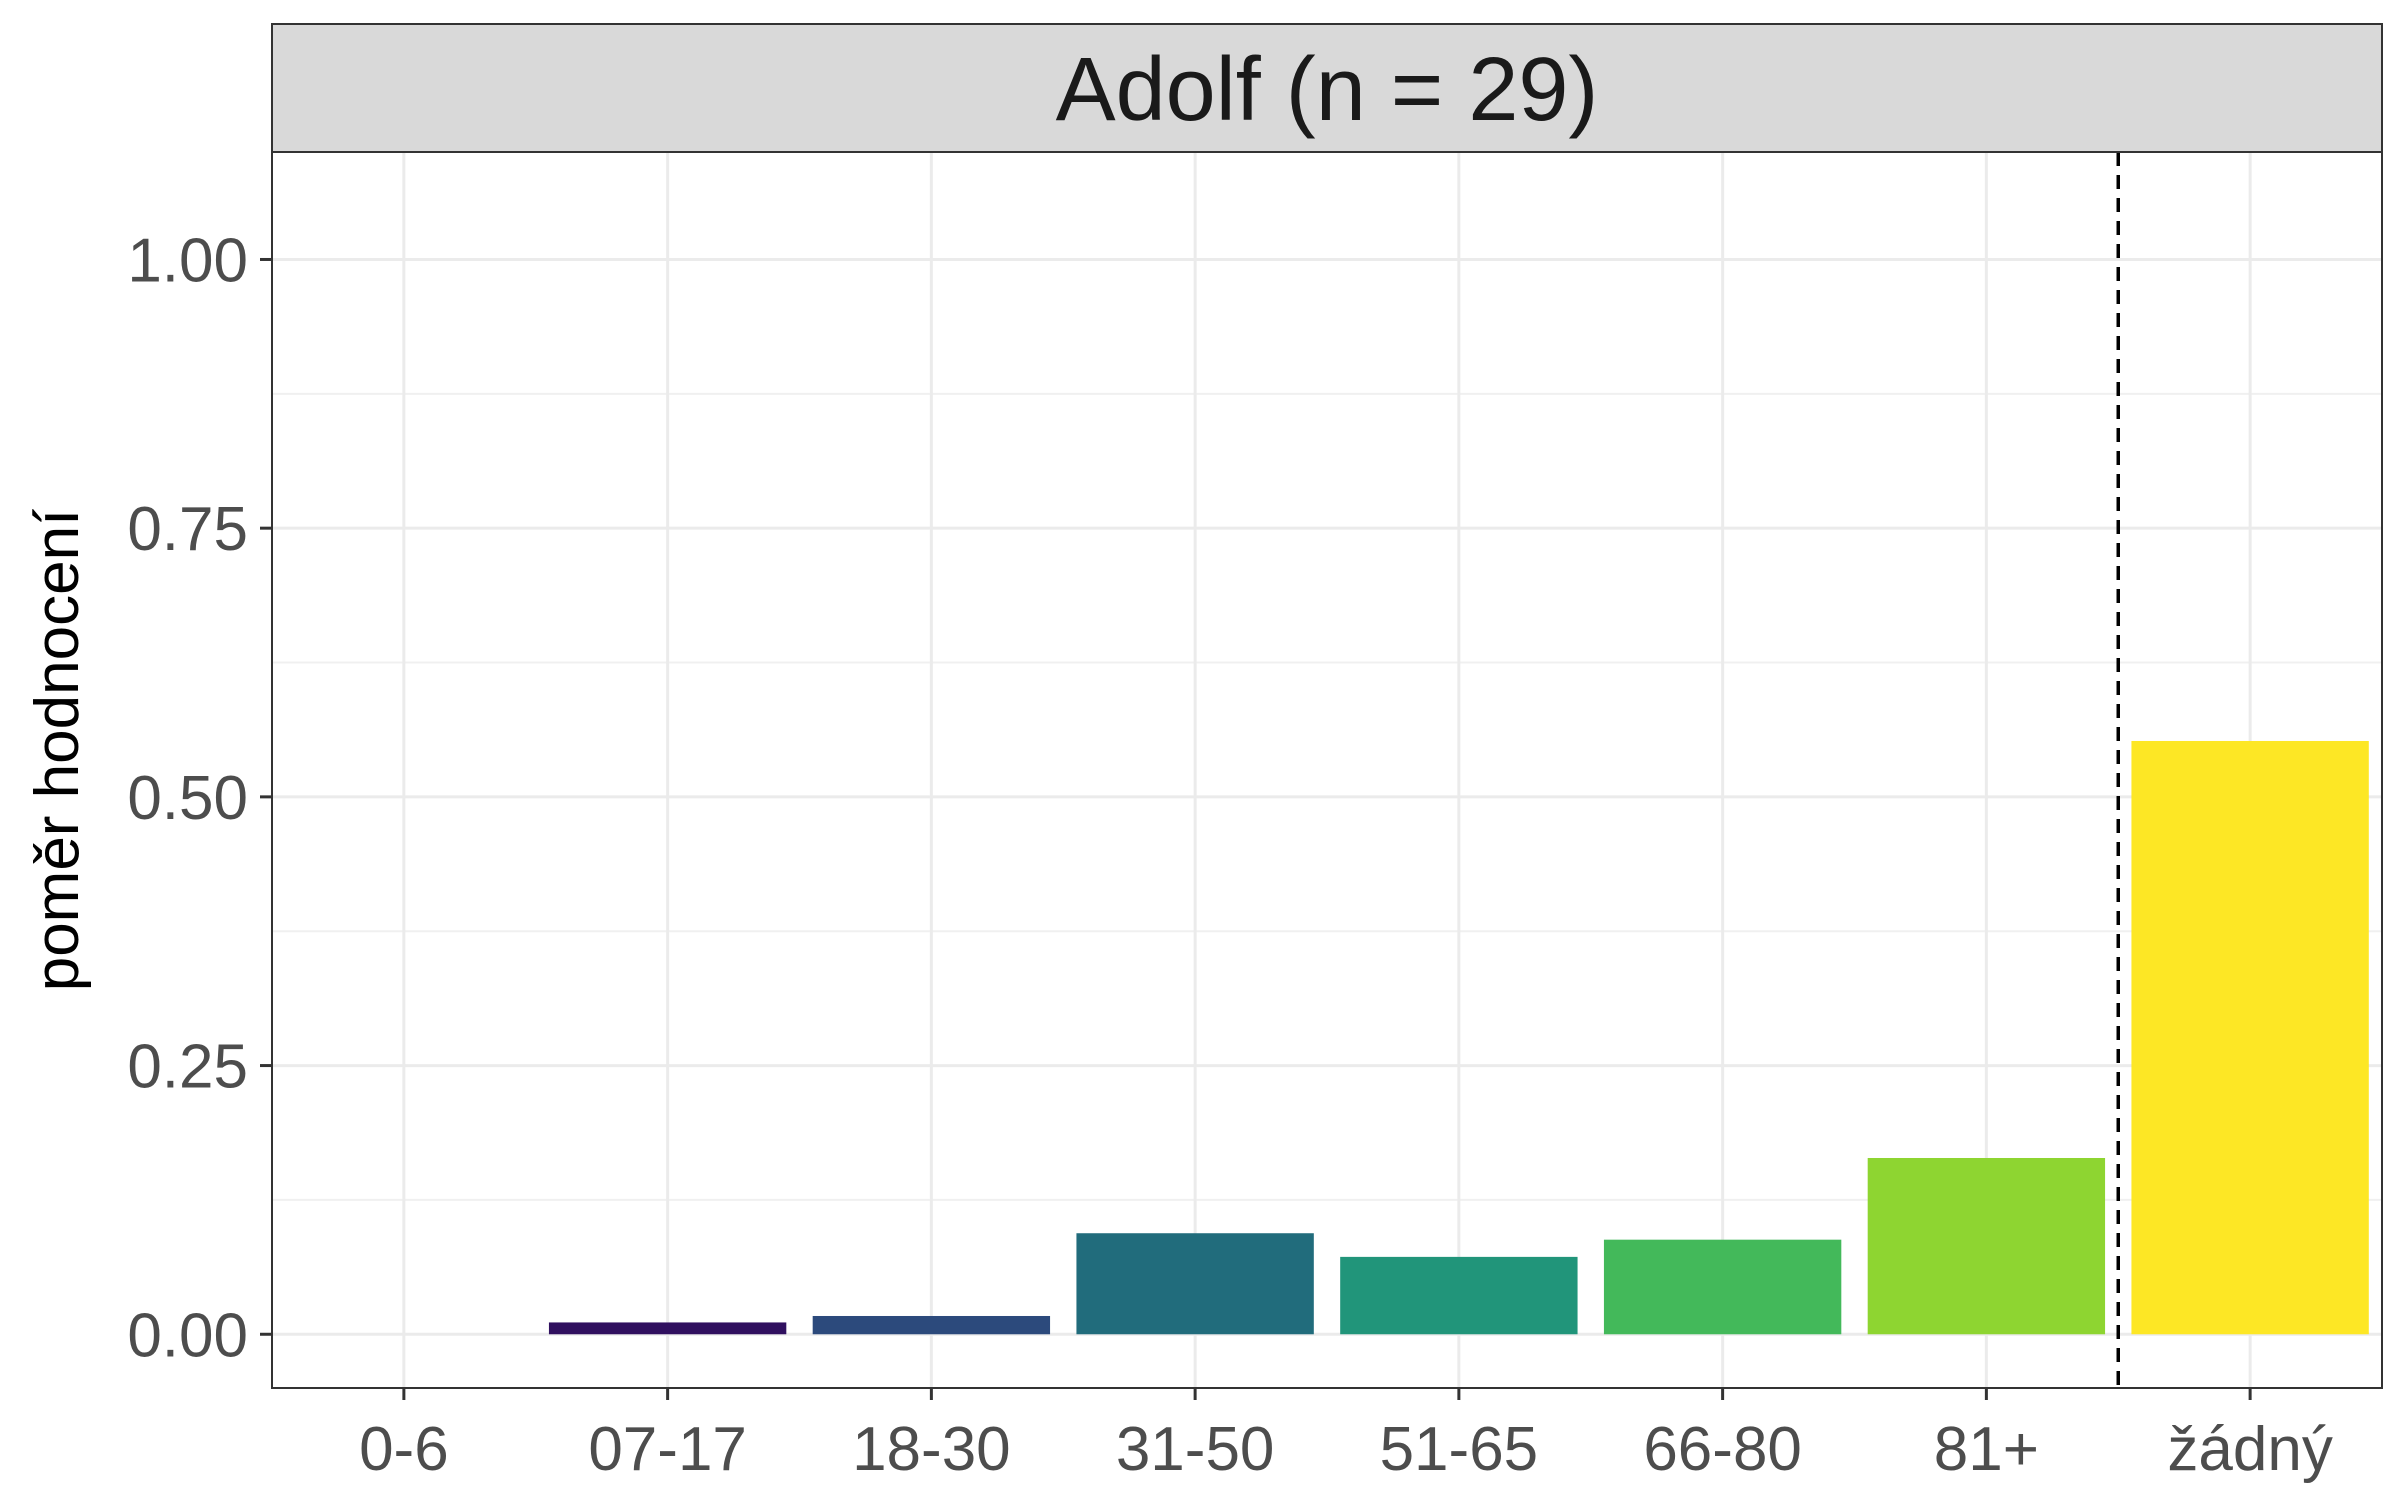 The width and height of the screenshot is (2400, 1500). I want to click on x-tick-label: 0-6, so click(404, 1449).